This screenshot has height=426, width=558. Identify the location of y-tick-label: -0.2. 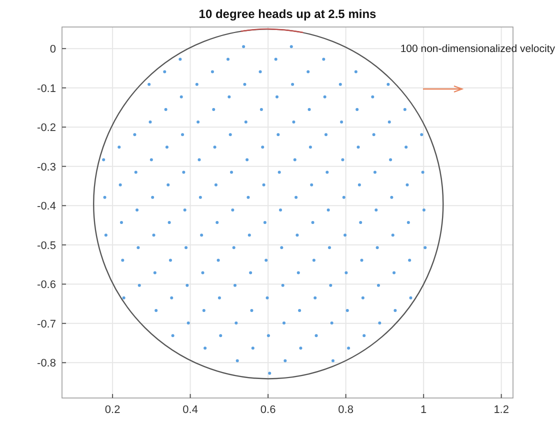
(46, 128).